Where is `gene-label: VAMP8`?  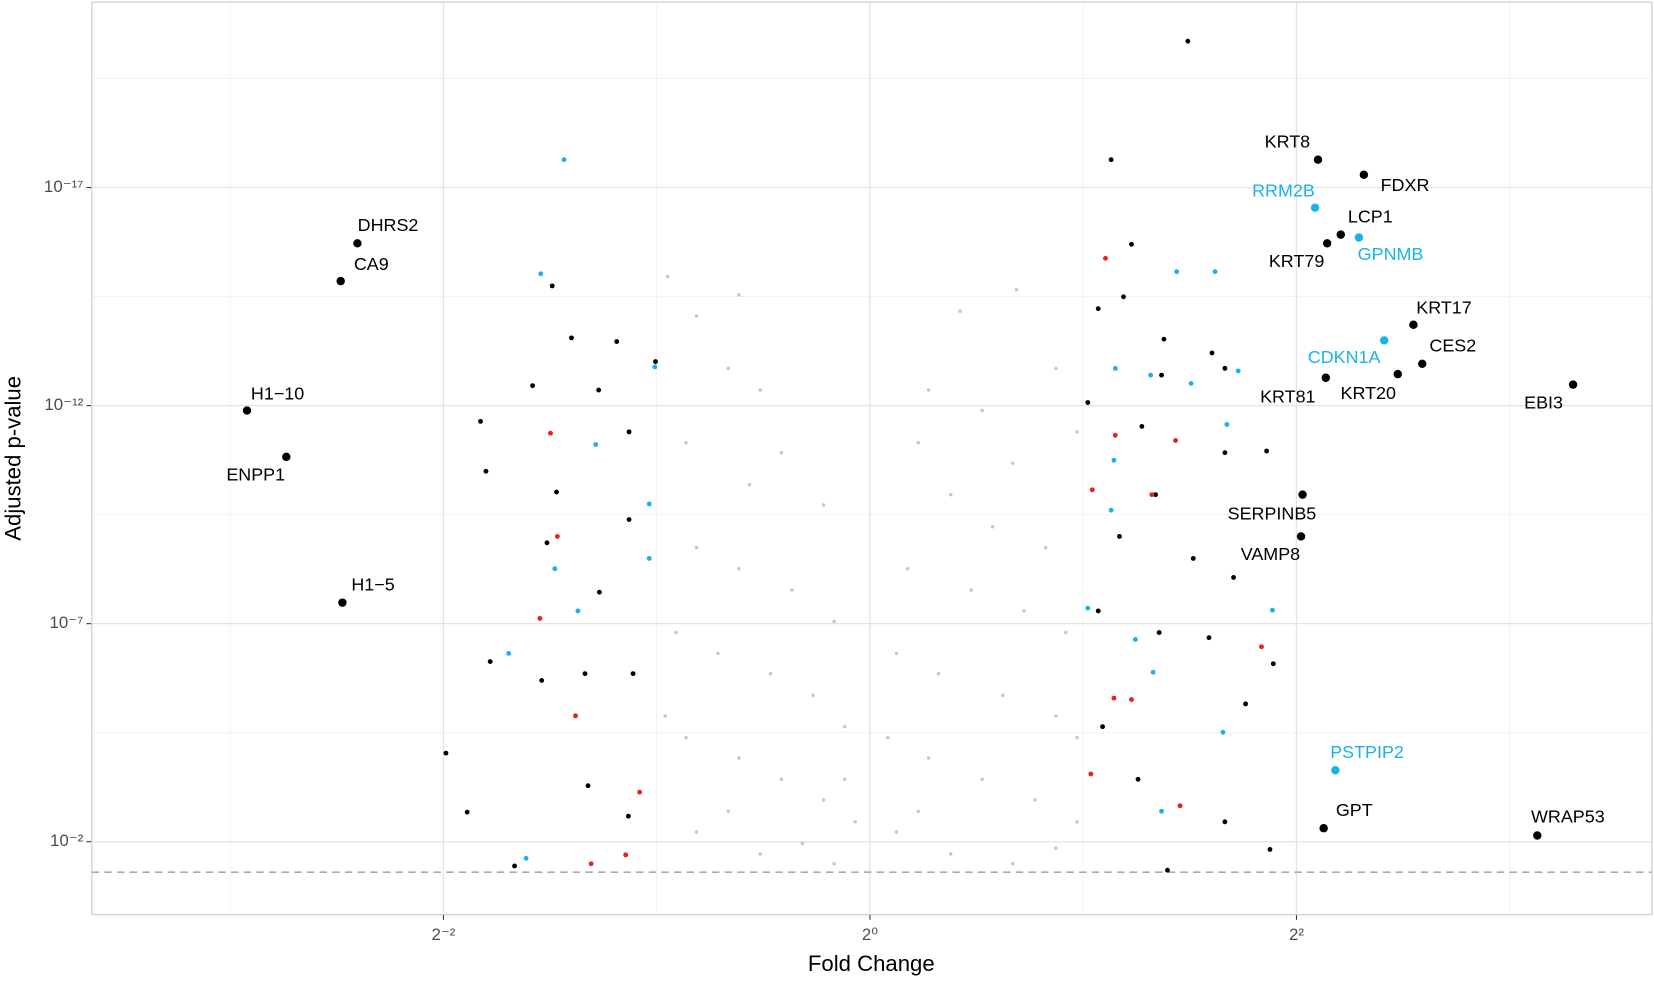
gene-label: VAMP8 is located at coordinates (1270, 554).